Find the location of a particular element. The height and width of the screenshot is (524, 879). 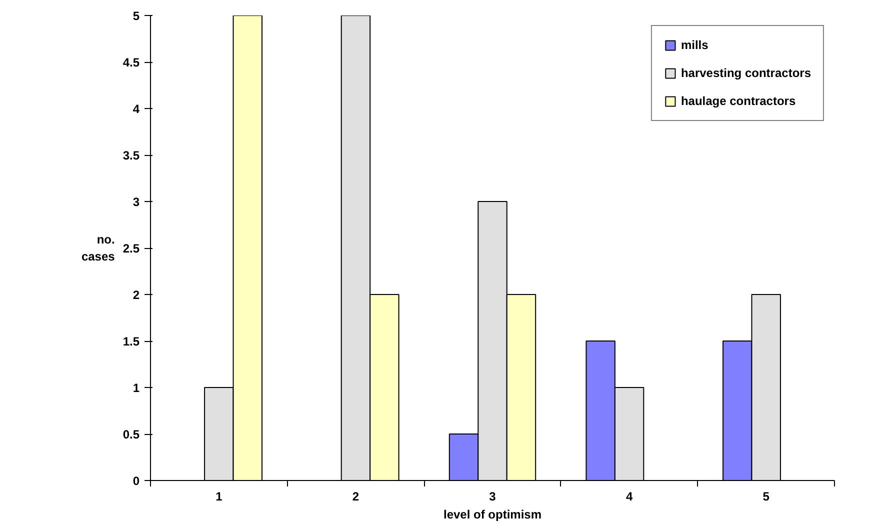

legend-label: haulage contractors is located at coordinates (738, 101).